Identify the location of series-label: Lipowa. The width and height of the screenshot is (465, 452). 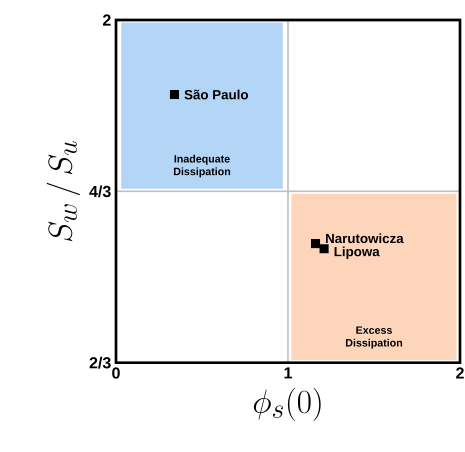
(357, 252).